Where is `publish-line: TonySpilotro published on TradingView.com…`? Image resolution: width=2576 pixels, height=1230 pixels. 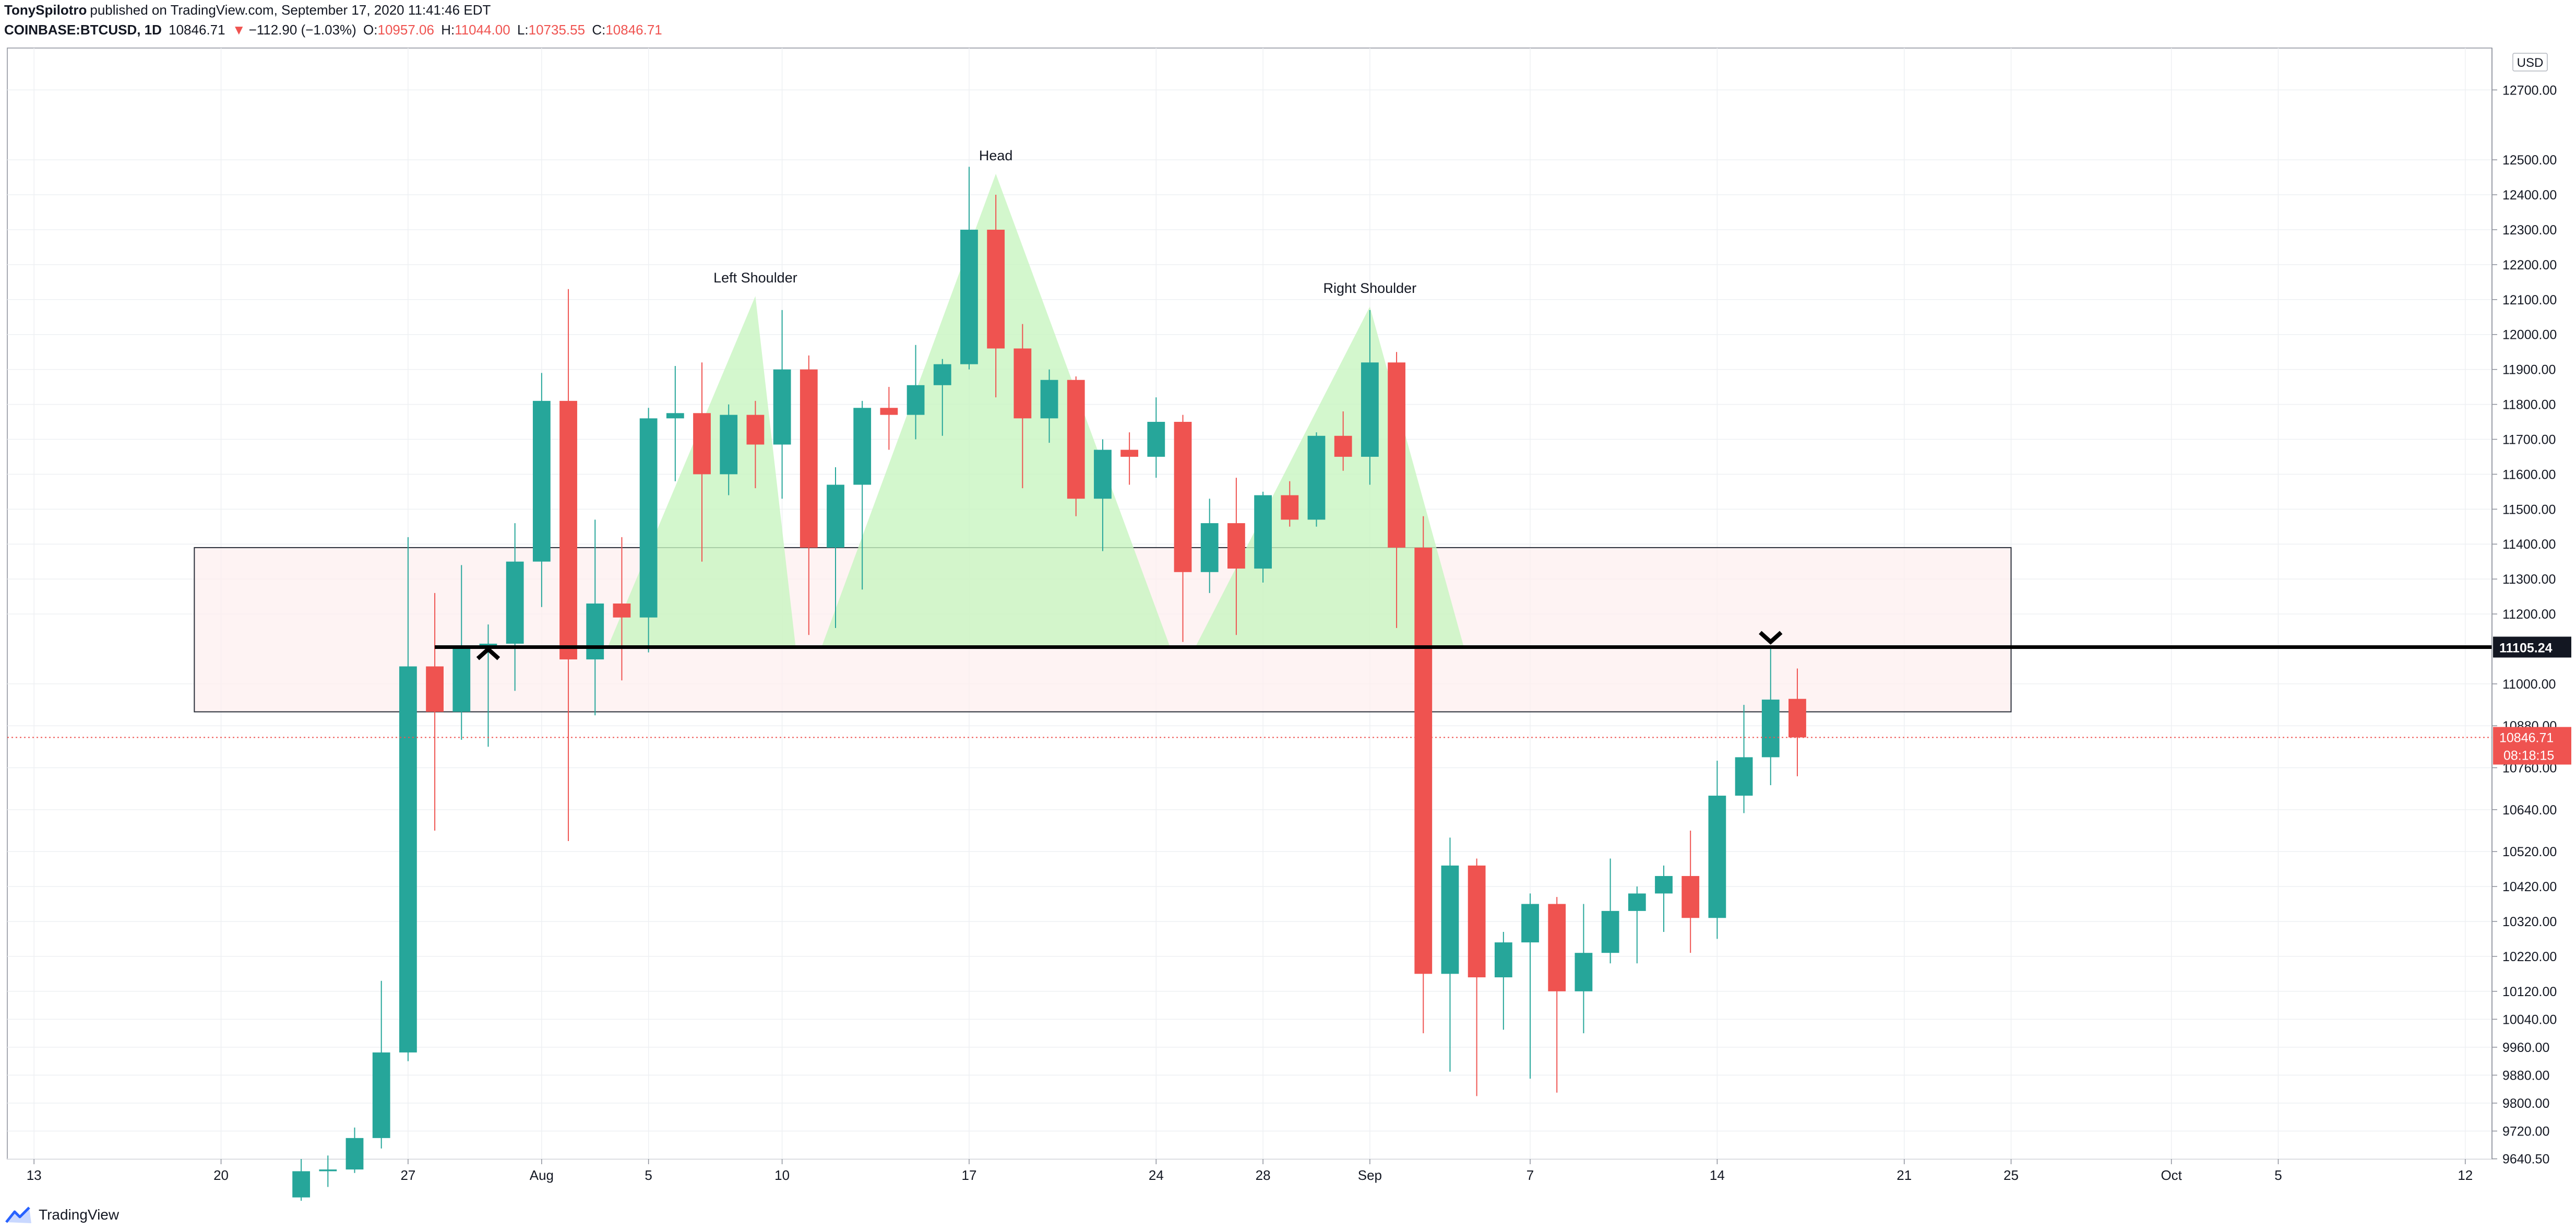
publish-line: TonySpilotro published on TradingView.com… is located at coordinates (1288, 10).